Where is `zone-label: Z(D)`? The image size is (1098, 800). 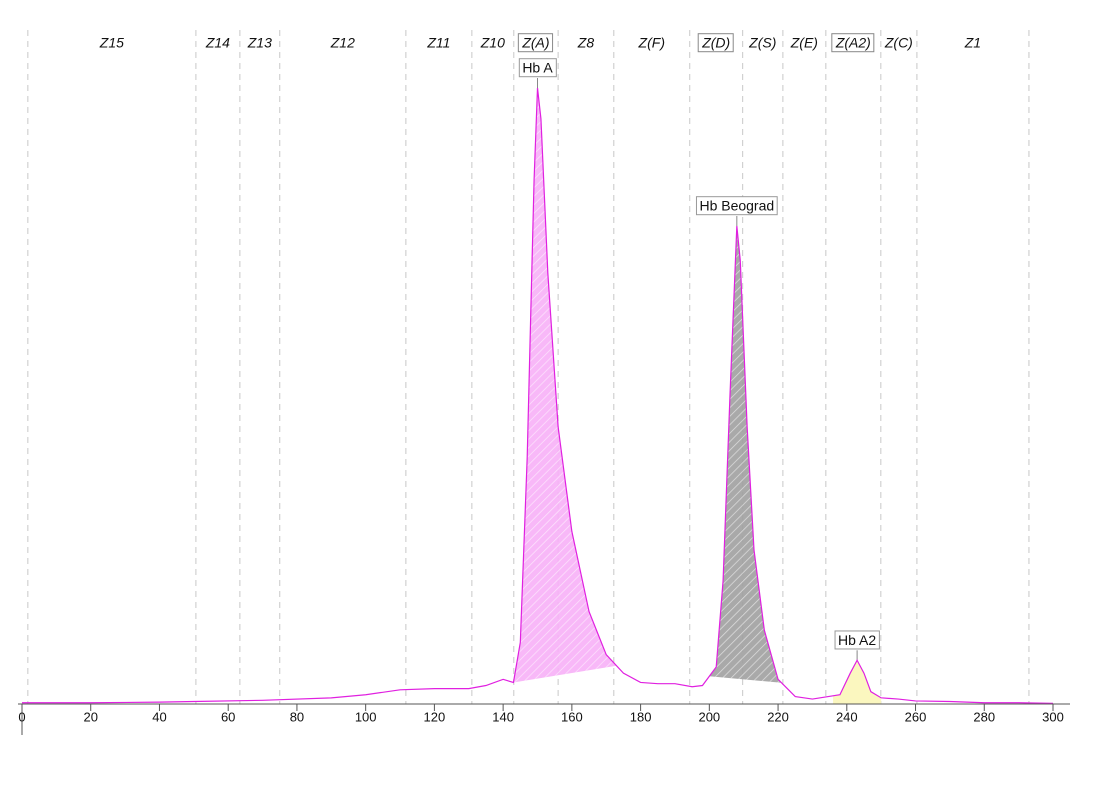 zone-label: Z(D) is located at coordinates (715, 43).